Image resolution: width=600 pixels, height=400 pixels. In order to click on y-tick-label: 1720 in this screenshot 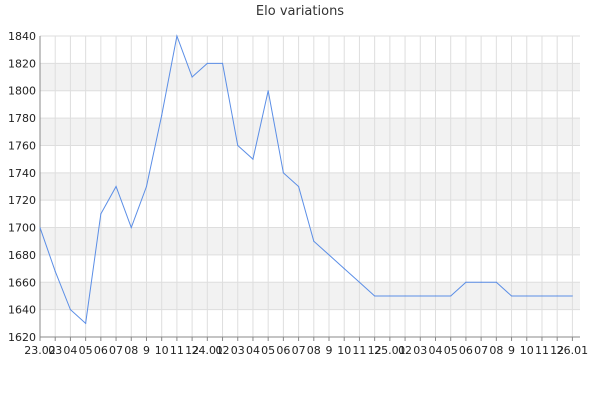, I will do `click(22, 200)`.